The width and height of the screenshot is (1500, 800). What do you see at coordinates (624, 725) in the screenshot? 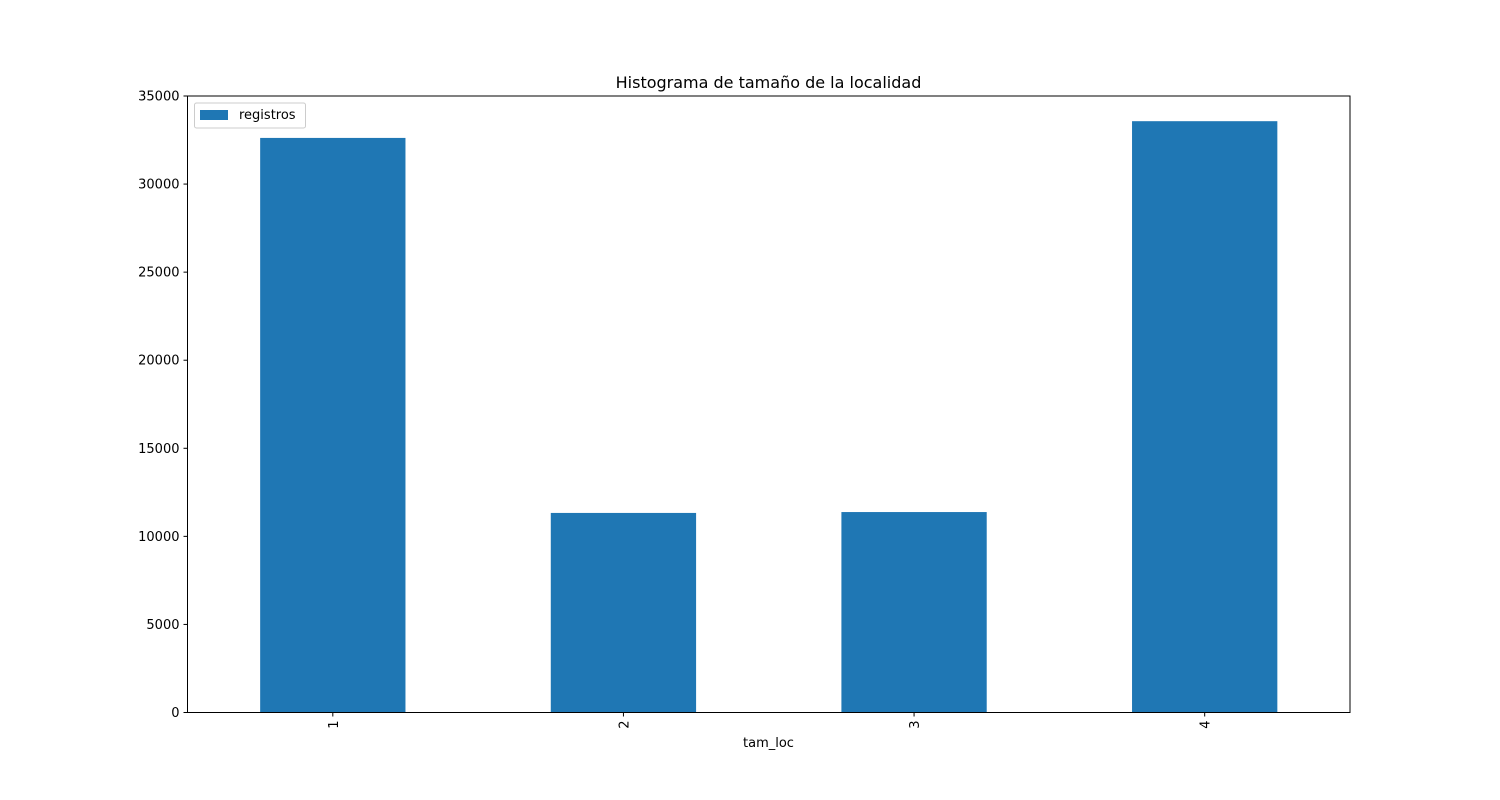
I see `x-tick-label: 2` at bounding box center [624, 725].